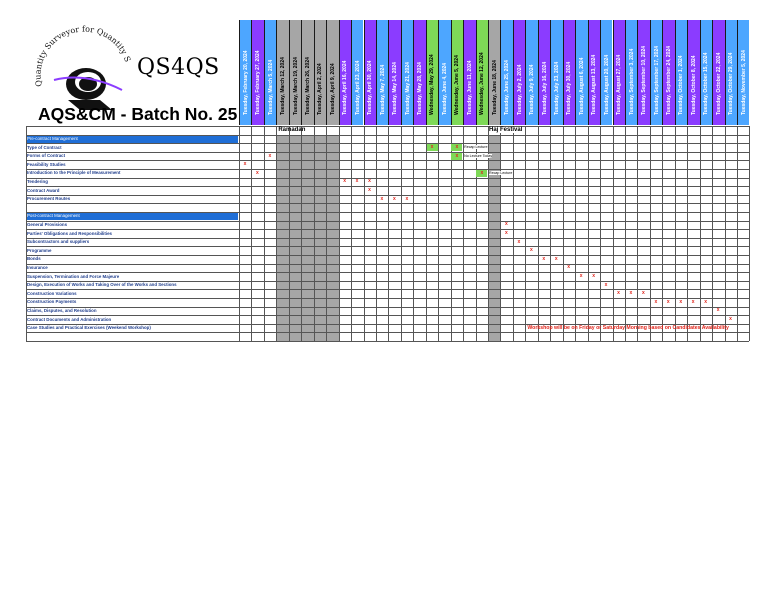  What do you see at coordinates (532, 89) in the screenshot?
I see `date-label: Tuesday, July 9, 2024` at bounding box center [532, 89].